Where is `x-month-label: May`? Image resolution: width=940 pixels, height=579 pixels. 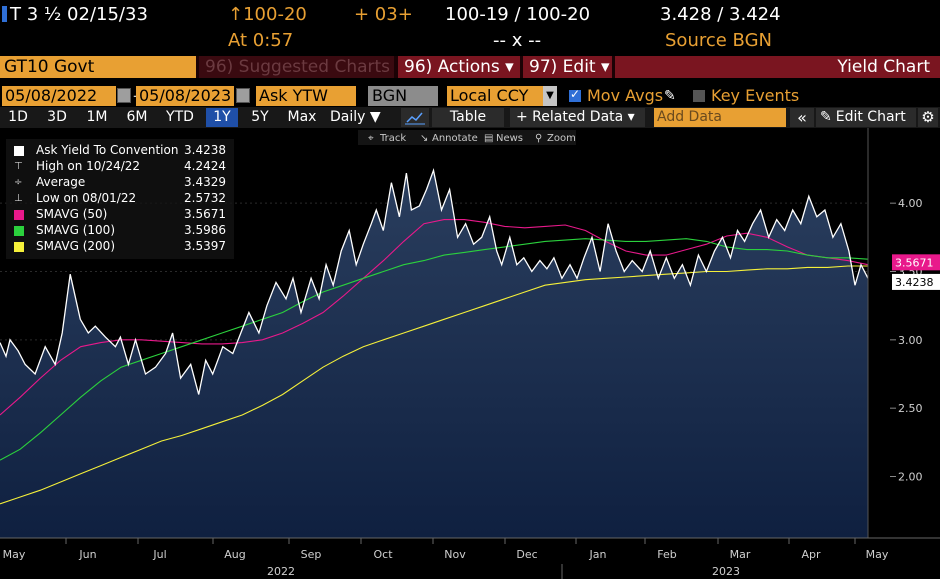 x-month-label: May is located at coordinates (877, 554).